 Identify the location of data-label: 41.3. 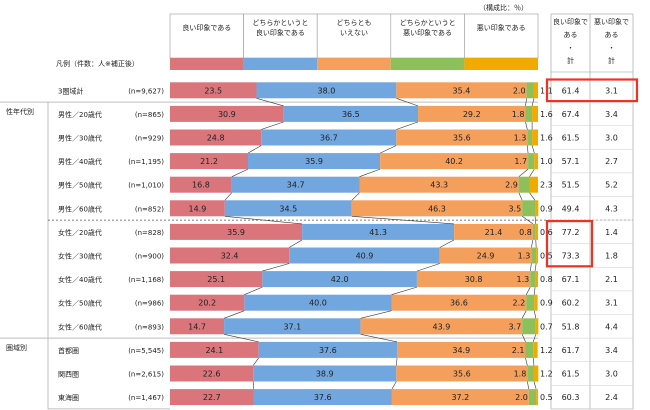
(378, 232).